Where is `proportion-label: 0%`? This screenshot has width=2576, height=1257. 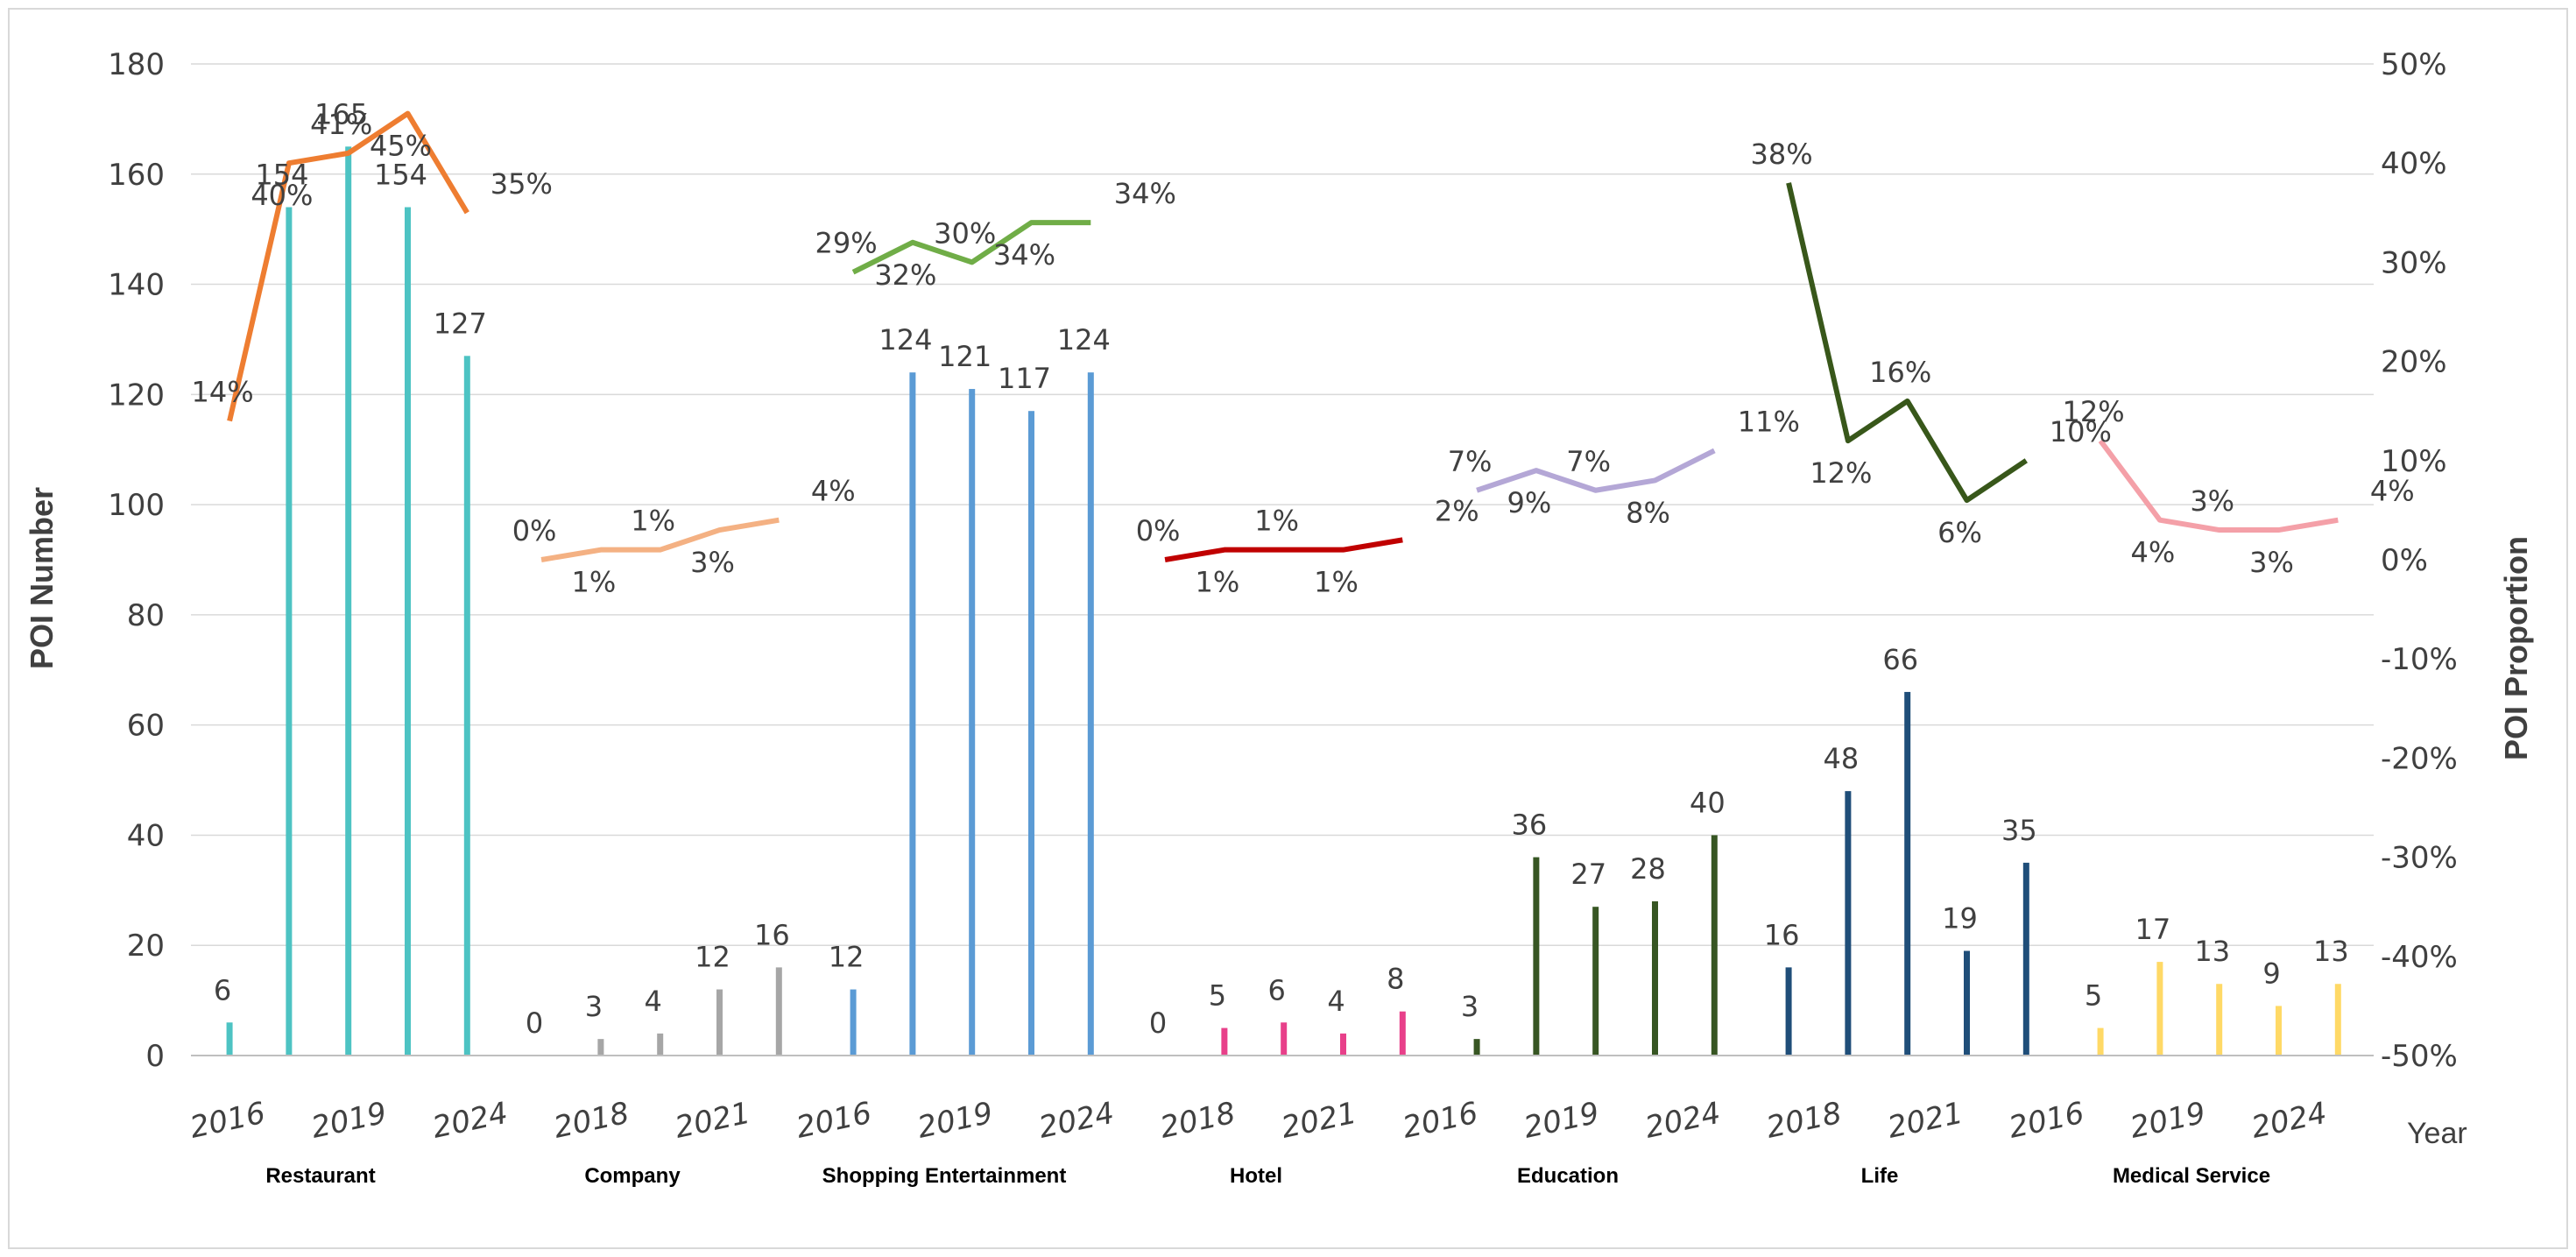
proportion-label: 0% is located at coordinates (534, 530).